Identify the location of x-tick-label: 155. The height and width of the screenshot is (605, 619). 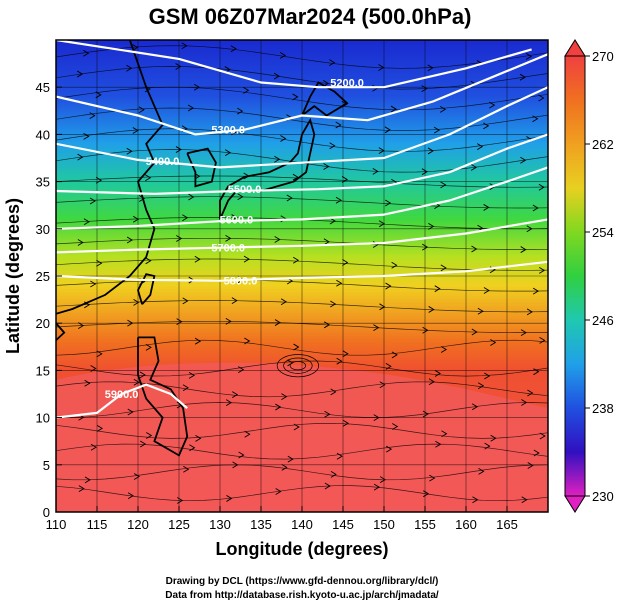
(425, 524).